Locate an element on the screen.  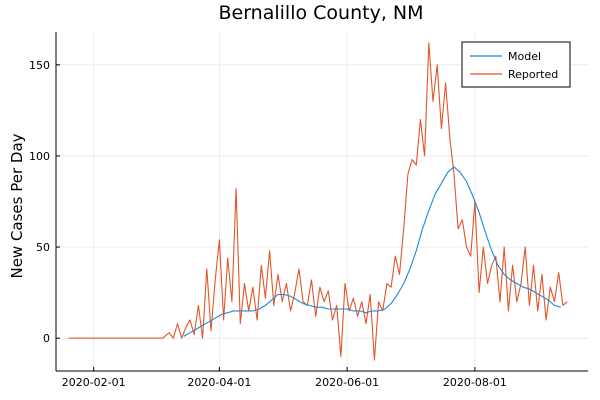
legend: Model Reported is located at coordinates (516, 64).